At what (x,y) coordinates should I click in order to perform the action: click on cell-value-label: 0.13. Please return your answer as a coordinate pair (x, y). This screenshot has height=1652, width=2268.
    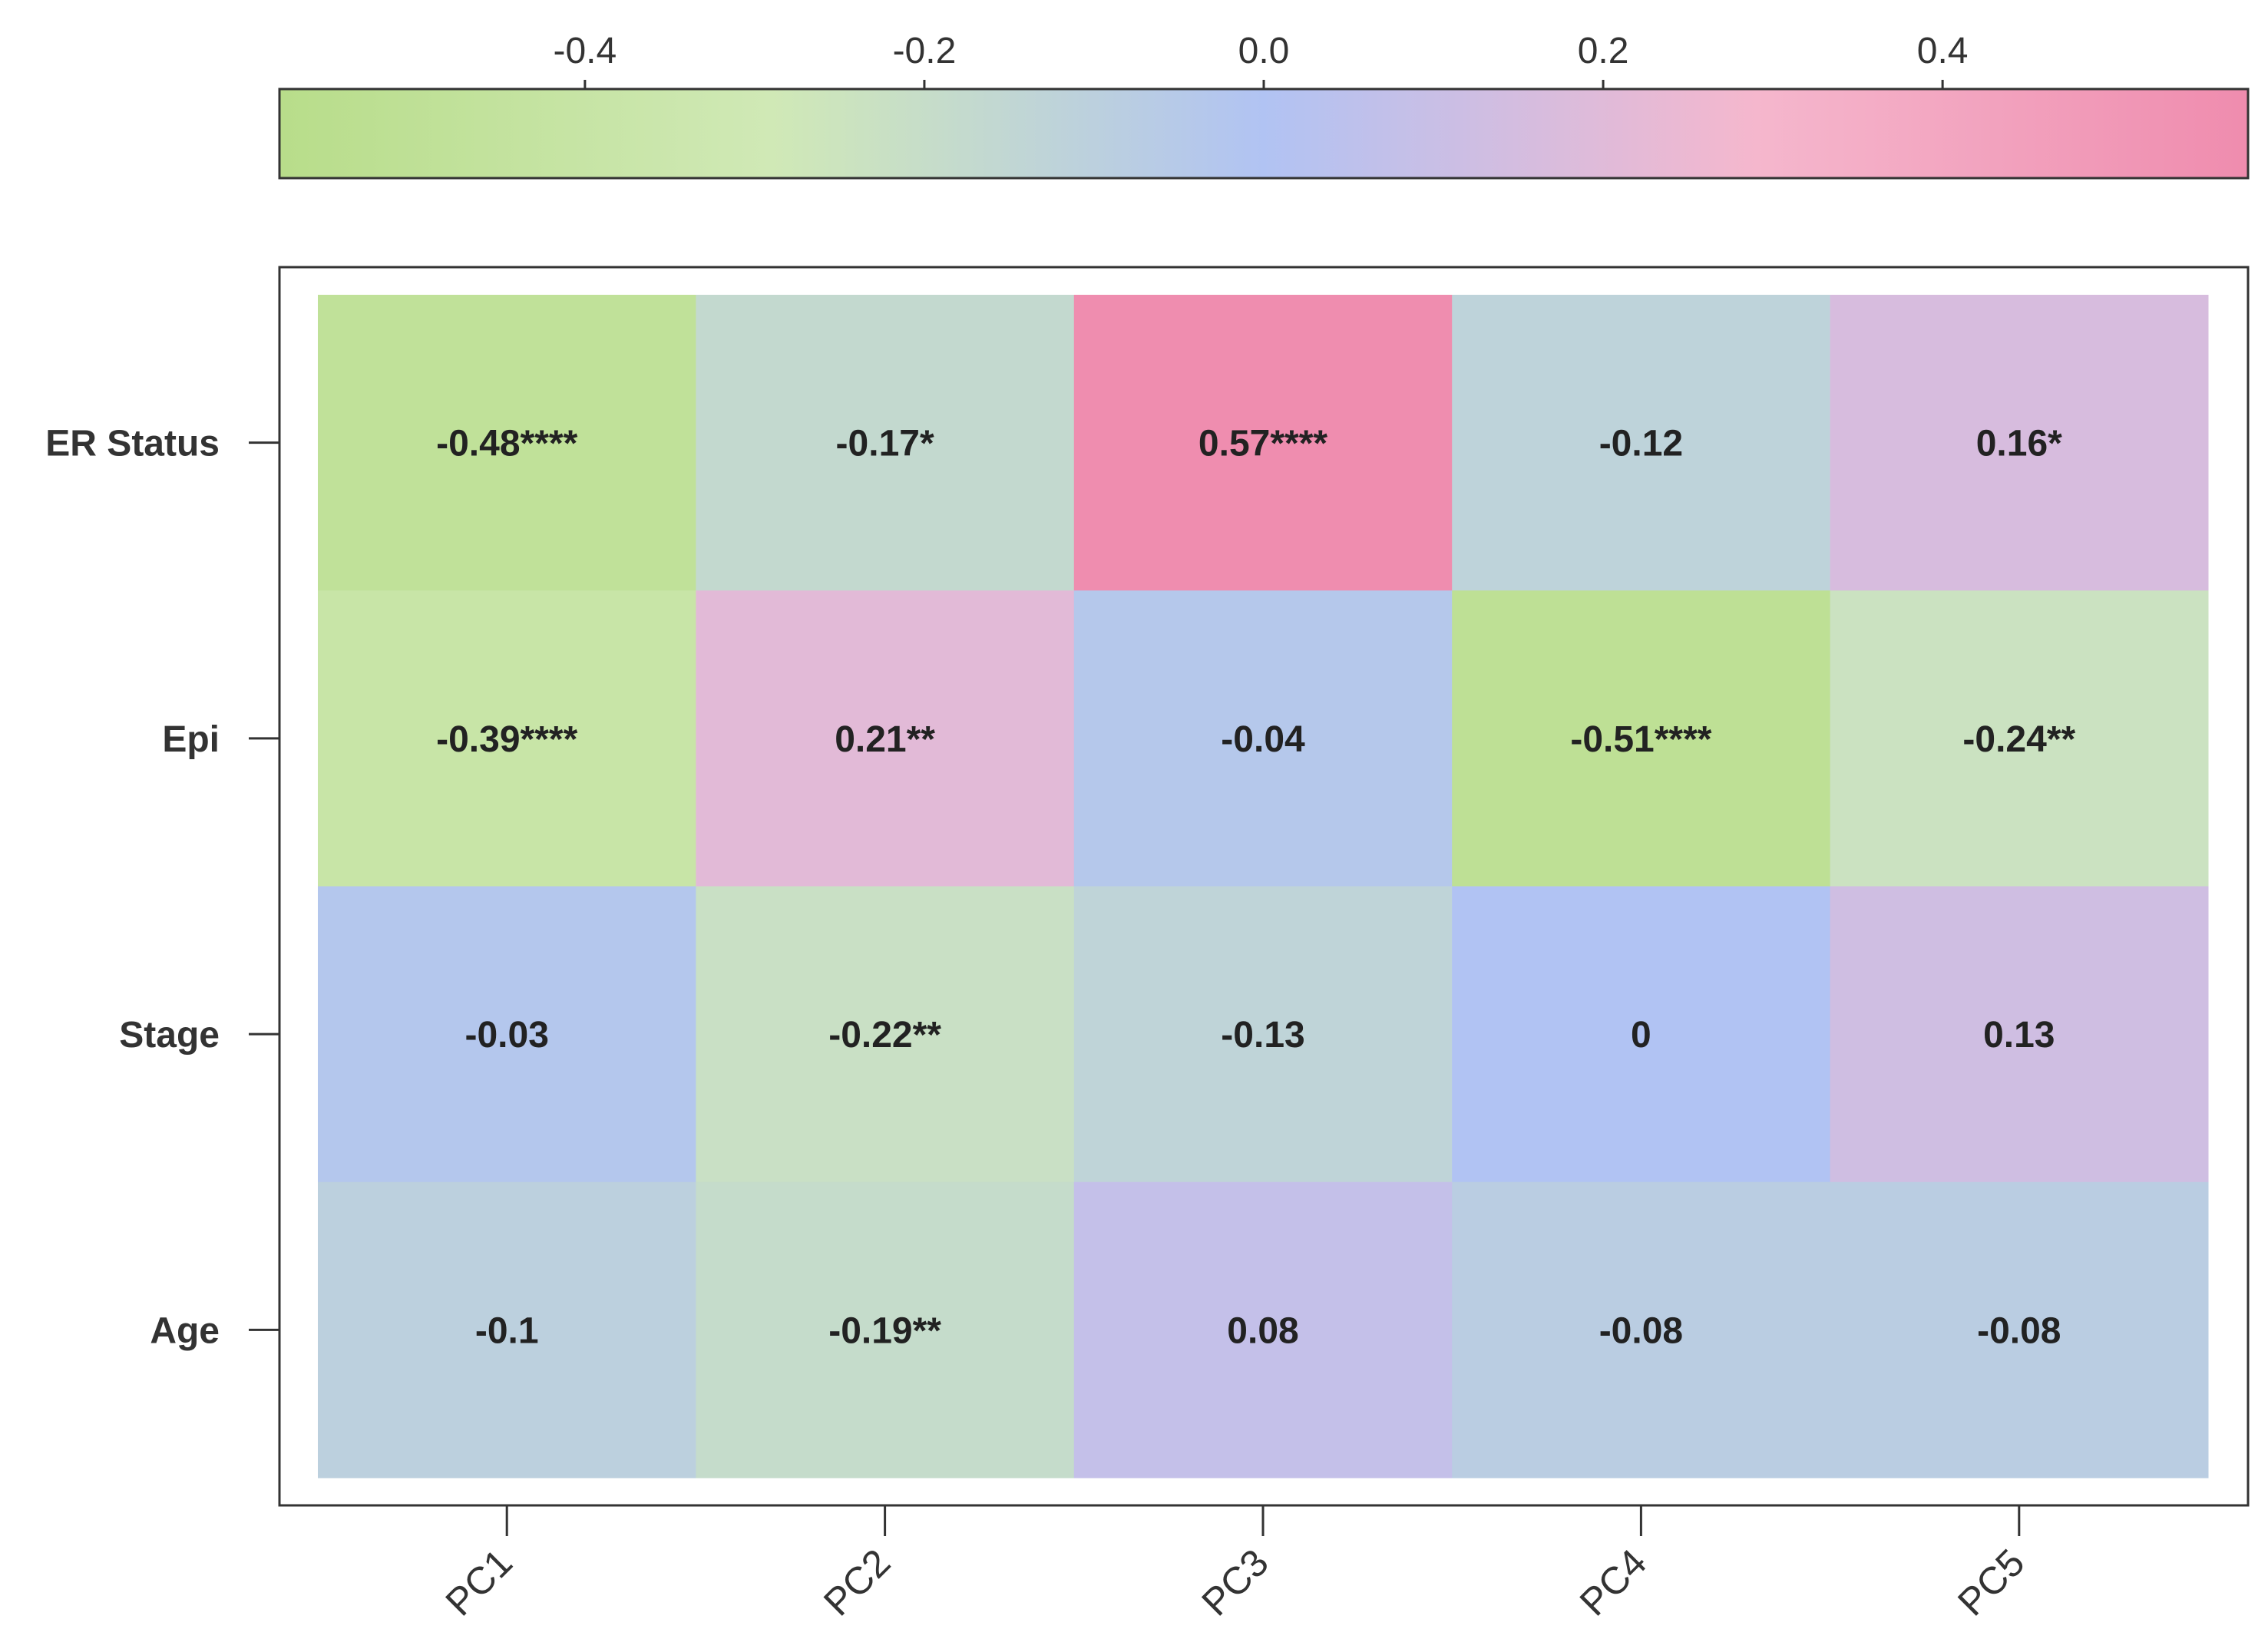
    Looking at the image, I should click on (2019, 1035).